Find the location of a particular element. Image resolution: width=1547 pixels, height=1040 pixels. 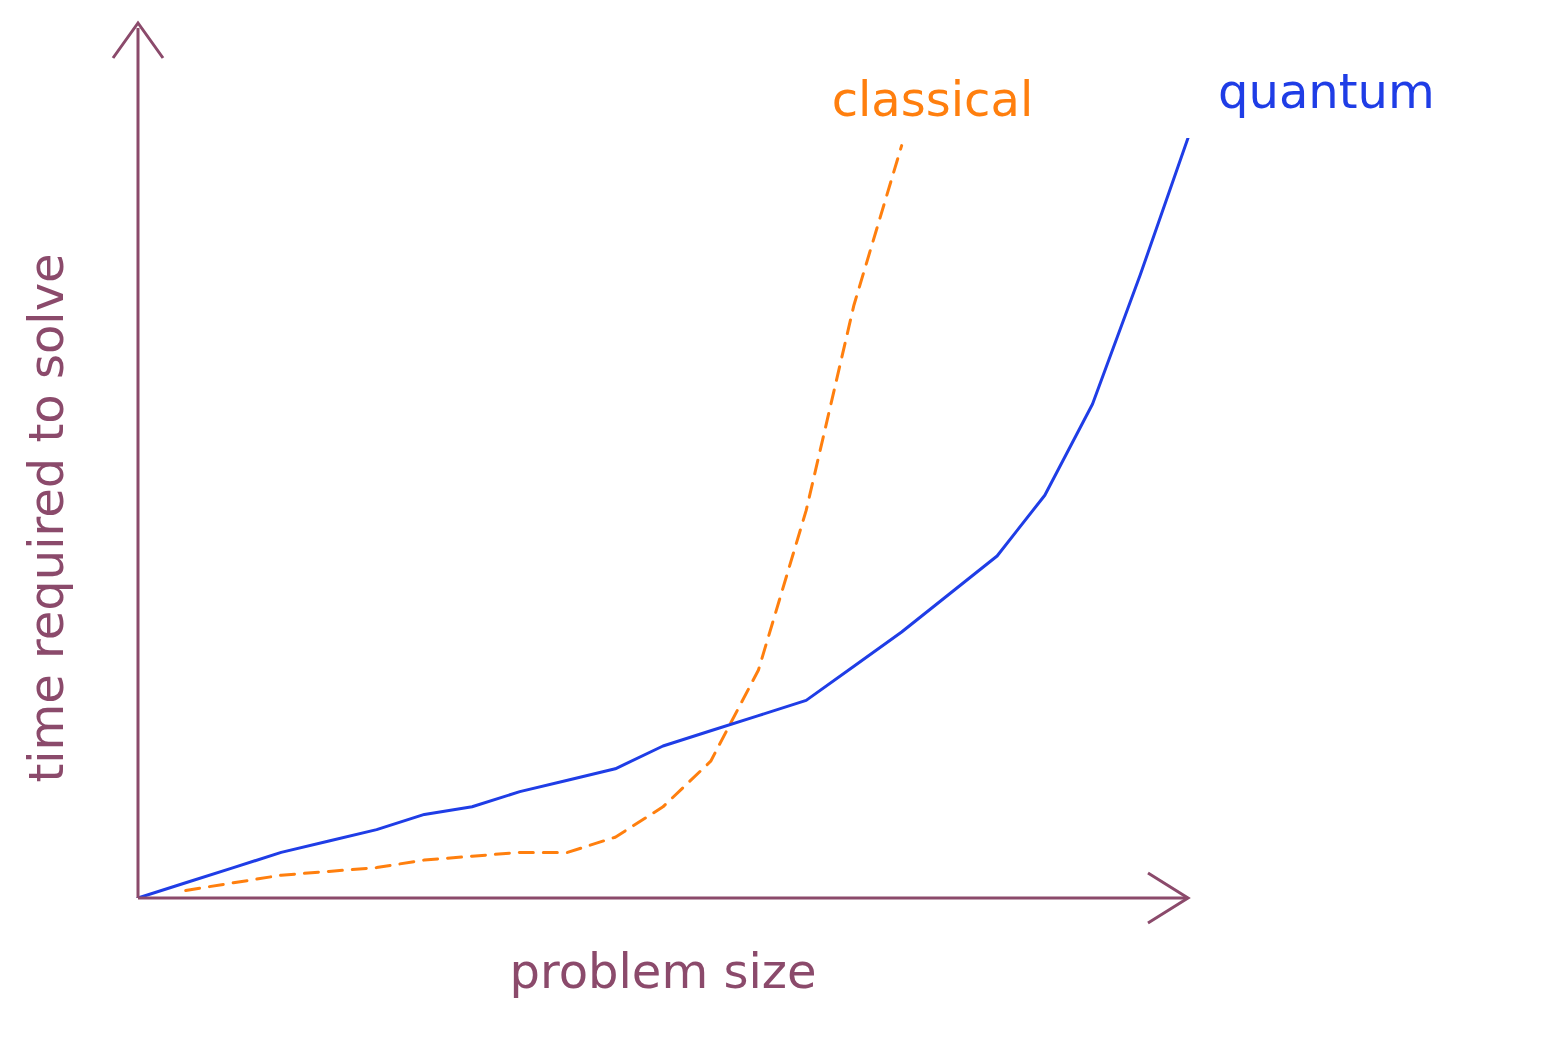

series-label: classical is located at coordinates (932, 98).